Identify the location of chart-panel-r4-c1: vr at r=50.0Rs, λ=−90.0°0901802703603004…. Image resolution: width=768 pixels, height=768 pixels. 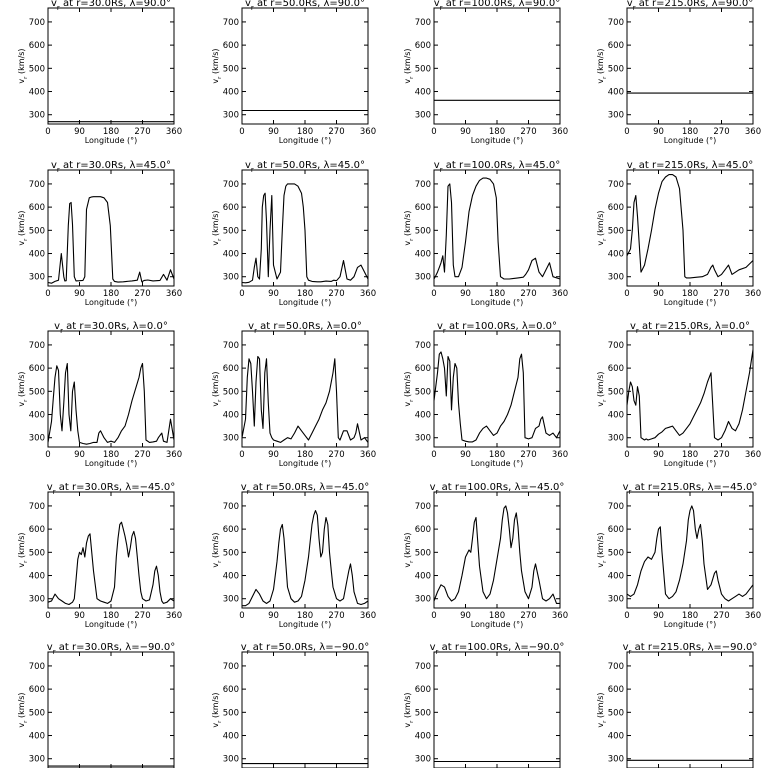
(290, 705).